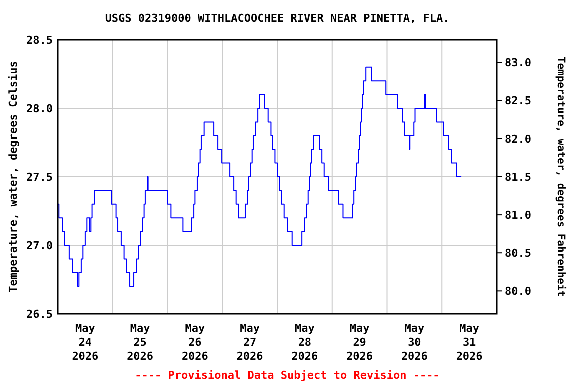 The width and height of the screenshot is (576, 384). Describe the element at coordinates (250, 342) in the screenshot. I see `x-tick-label: May 27 2026` at that location.